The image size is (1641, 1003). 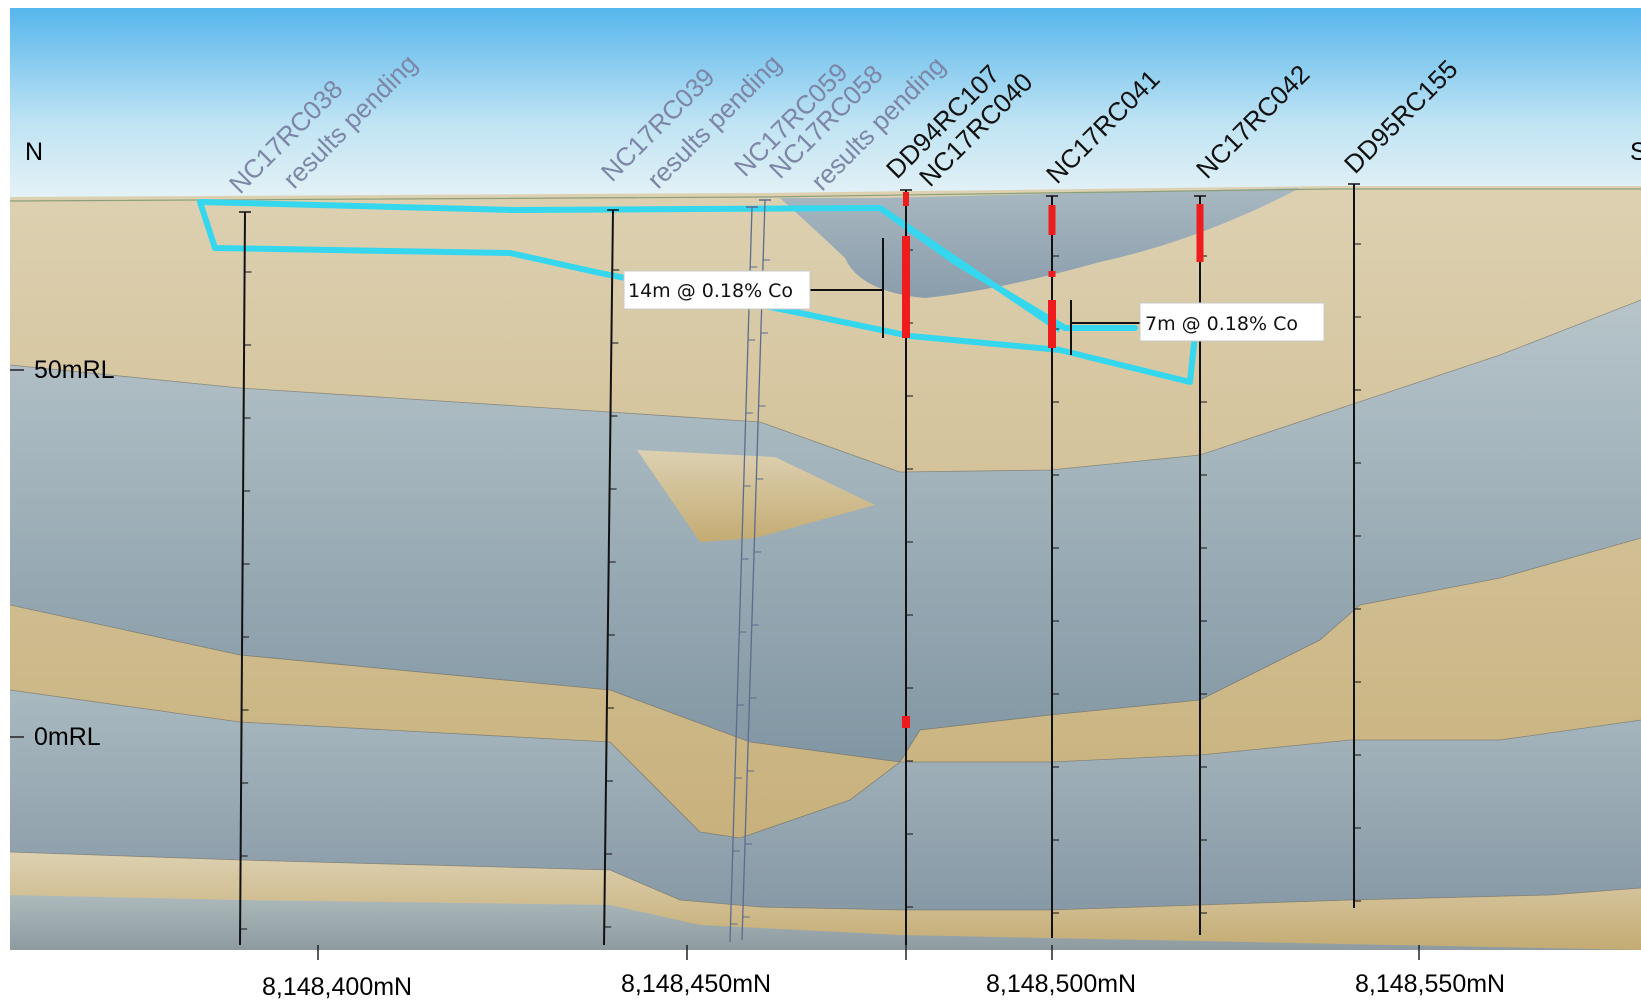 I want to click on rl-label-50: 50mRL, so click(x=74, y=370).